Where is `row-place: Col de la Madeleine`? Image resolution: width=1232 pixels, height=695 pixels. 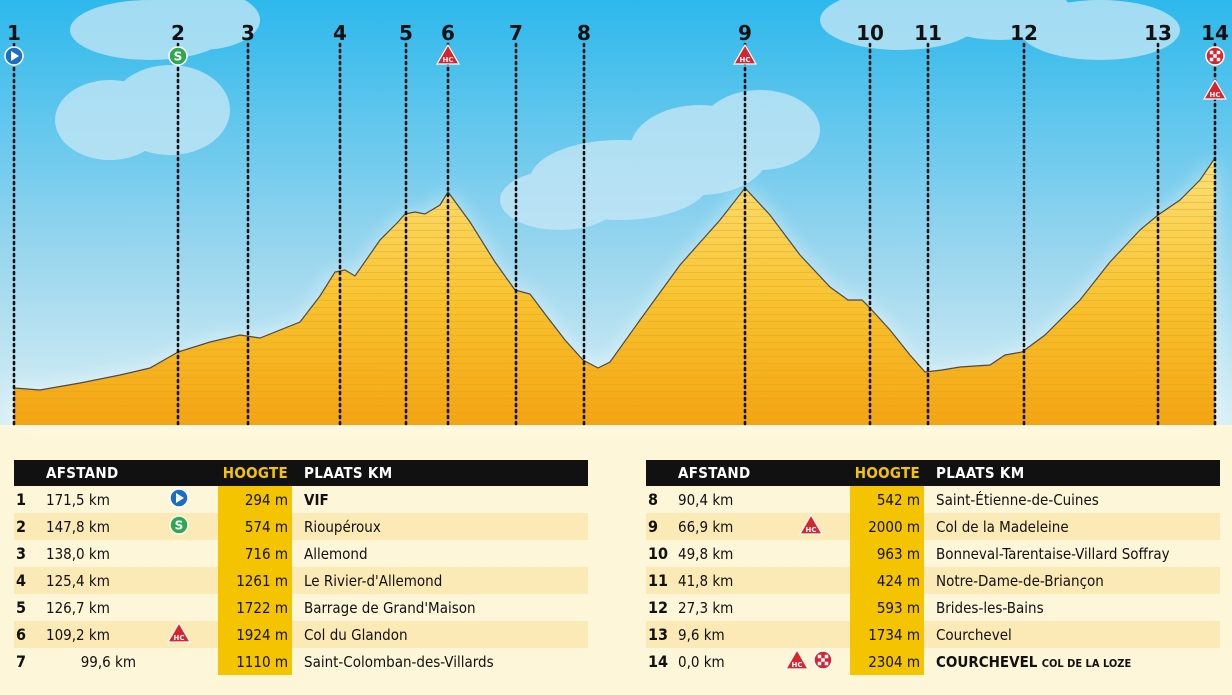 row-place: Col de la Madeleine is located at coordinates (1072, 526).